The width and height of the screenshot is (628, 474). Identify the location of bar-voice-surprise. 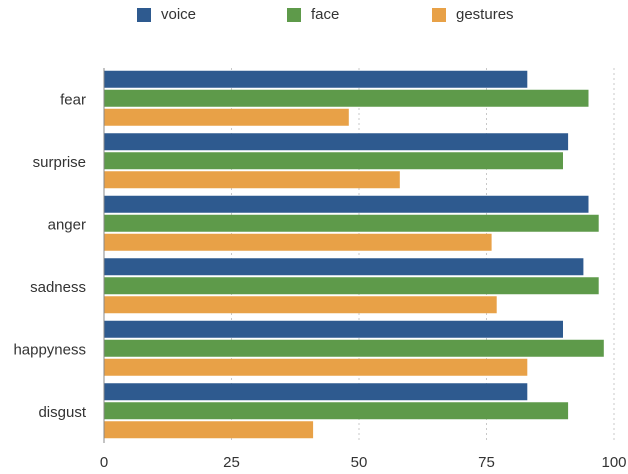
(336, 142).